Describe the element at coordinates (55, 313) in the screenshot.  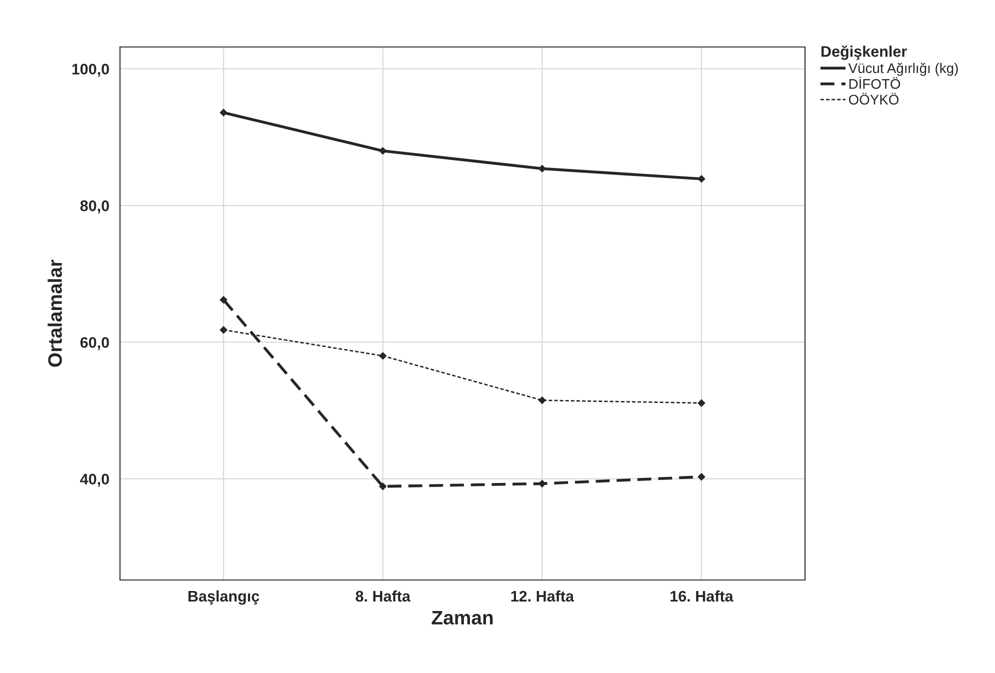
I see `y-axis-title: Ortalamalar` at that location.